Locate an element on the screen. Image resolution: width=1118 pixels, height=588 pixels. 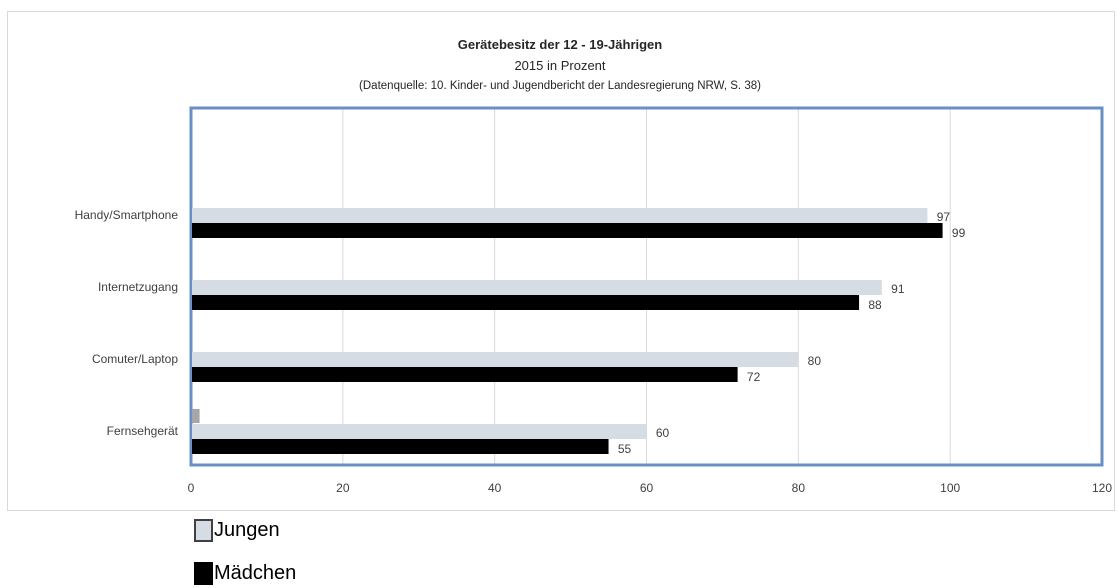
x-tick-label-20: 20 is located at coordinates (343, 488).